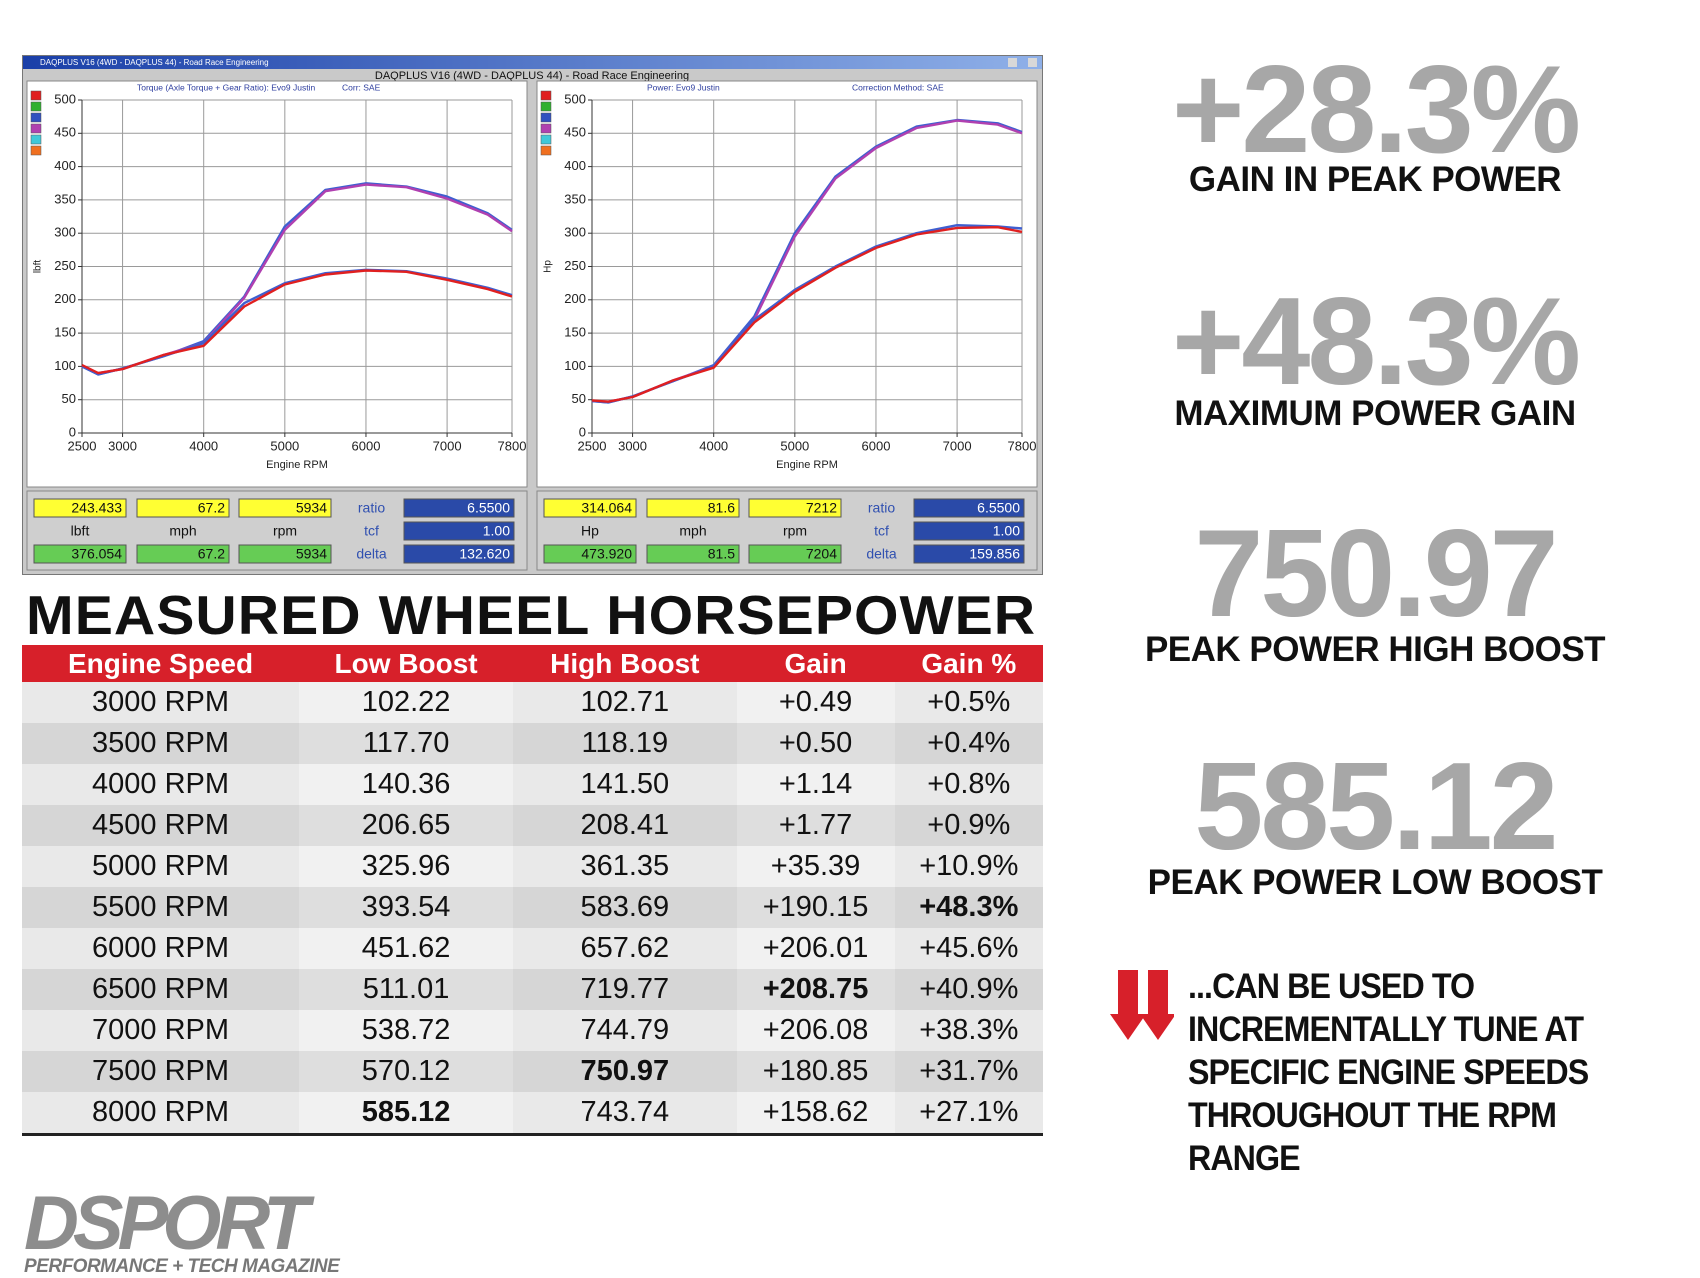 The image size is (1700, 1278). Describe the element at coordinates (406, 1071) in the screenshot. I see `table-cell: 570.12` at that location.